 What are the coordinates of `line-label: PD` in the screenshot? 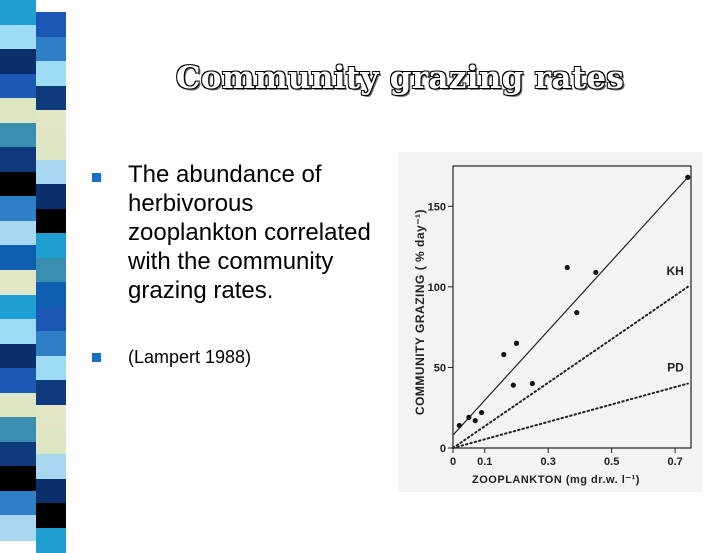 It's located at (675, 368).